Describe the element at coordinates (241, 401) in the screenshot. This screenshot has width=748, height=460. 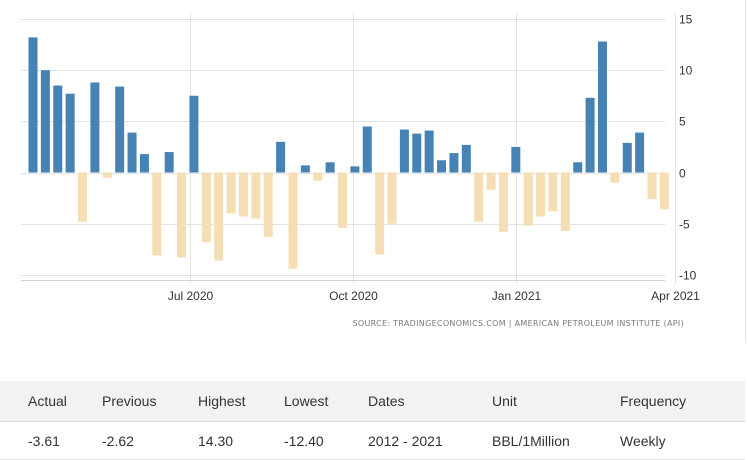
I see `header-highest: Highest` at that location.